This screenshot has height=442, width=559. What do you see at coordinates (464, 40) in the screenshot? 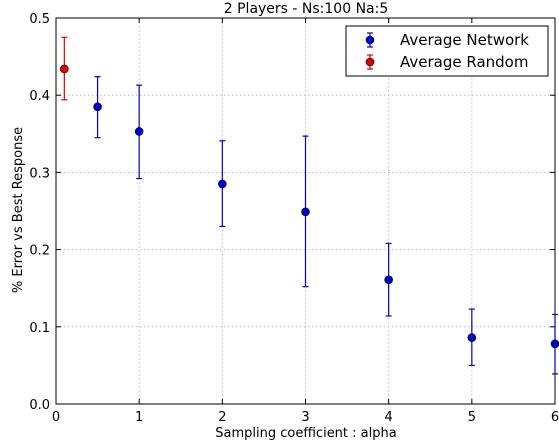
I see `legend-label: Average Network` at bounding box center [464, 40].